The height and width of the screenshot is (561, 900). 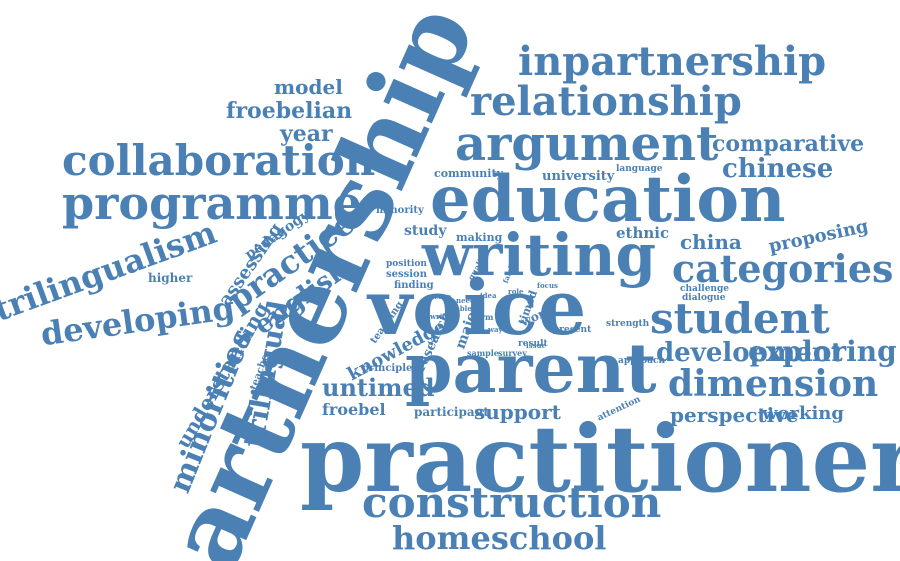 What do you see at coordinates (512, 502) in the screenshot?
I see `word-construction: construction` at bounding box center [512, 502].